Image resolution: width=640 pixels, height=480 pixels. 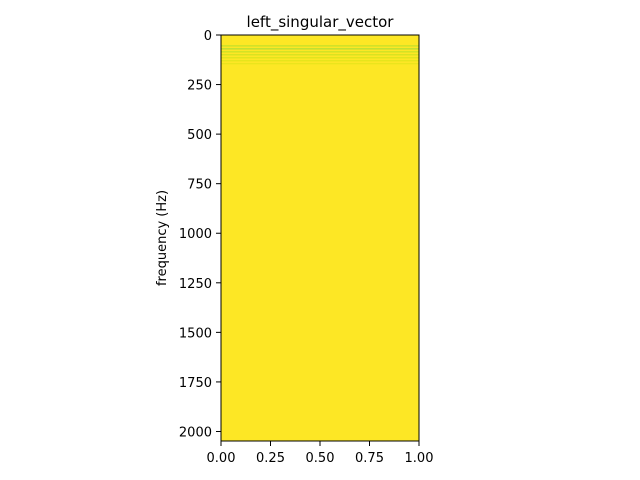 What do you see at coordinates (199, 86) in the screenshot?
I see `y-tick-label: 250` at bounding box center [199, 86].